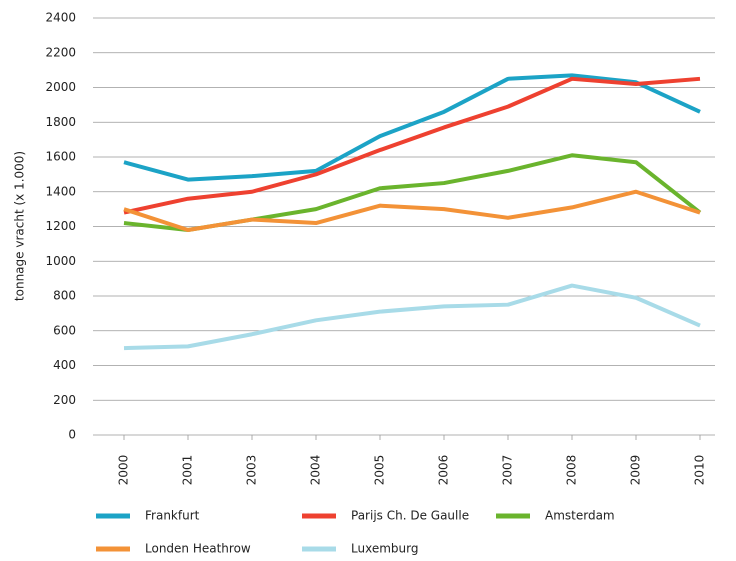 The width and height of the screenshot is (736, 561). I want to click on y-tick-label: 400, so click(64, 365).